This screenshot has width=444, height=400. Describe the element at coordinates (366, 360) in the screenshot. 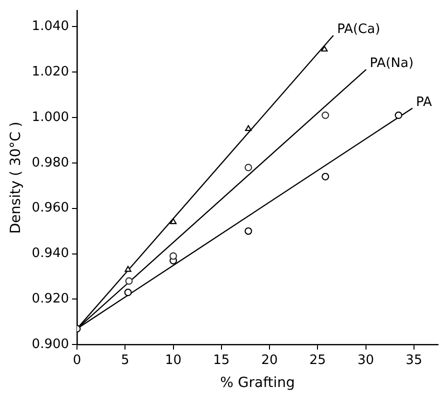

I see `x-tick-label: 30` at that location.